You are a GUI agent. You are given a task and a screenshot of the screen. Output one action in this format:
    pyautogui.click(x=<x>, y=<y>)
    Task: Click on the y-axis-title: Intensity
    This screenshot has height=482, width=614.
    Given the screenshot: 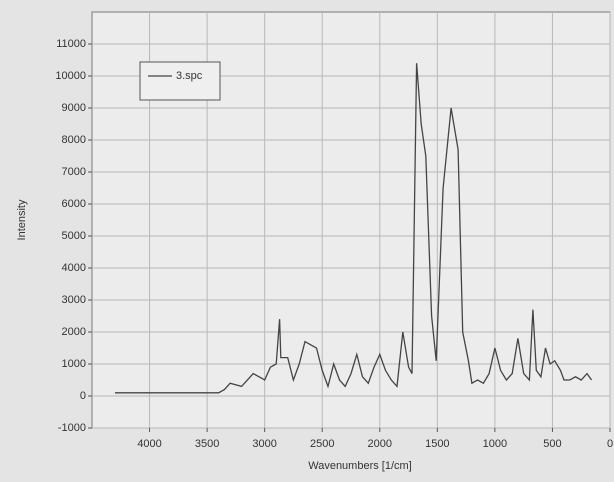 What is the action you would take?
    pyautogui.click(x=22, y=219)
    